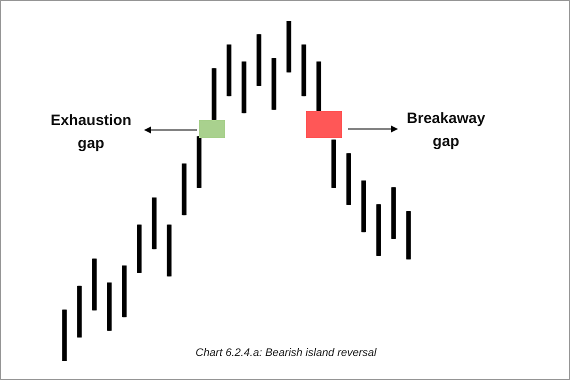 The height and width of the screenshot is (380, 570). I want to click on annotation: Exhaustion gap, so click(91, 132).